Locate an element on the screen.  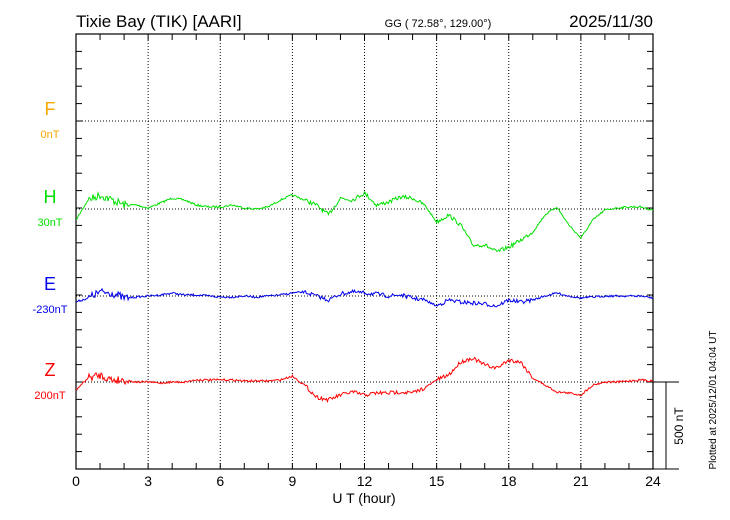
x-tick-label: 15 is located at coordinates (437, 481).